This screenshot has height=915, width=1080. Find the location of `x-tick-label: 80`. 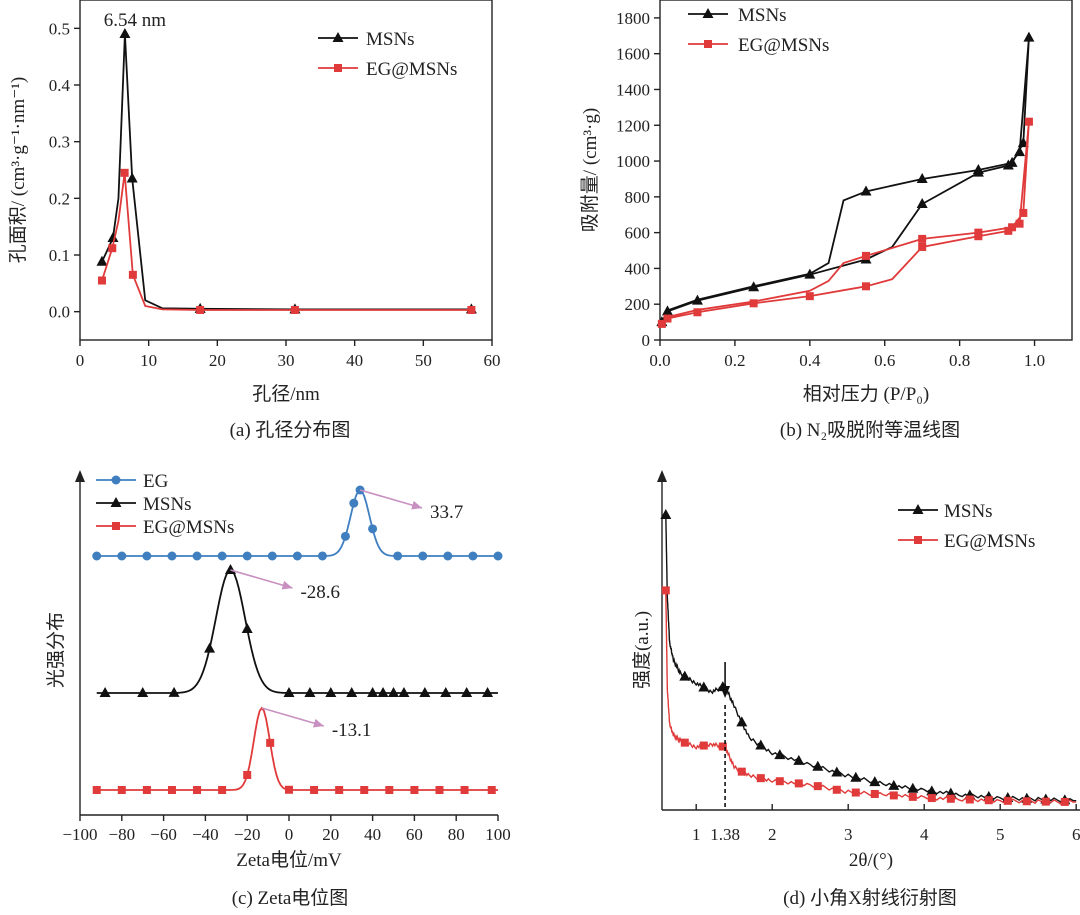

x-tick-label: 80 is located at coordinates (456, 834).